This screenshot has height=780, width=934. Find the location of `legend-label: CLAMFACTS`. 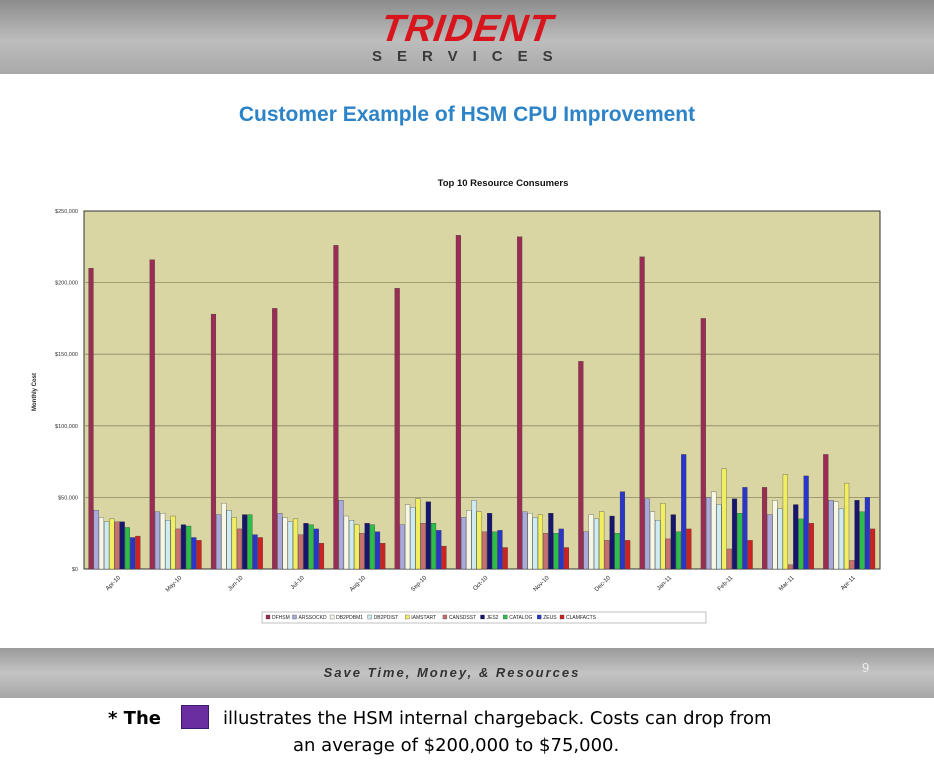

legend-label: CLAMFACTS is located at coordinates (581, 618).